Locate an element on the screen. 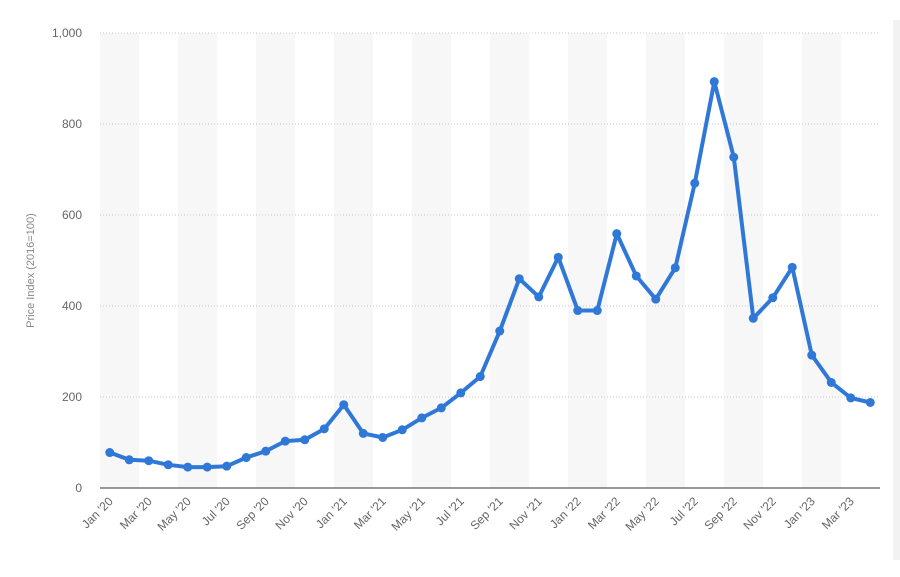 The width and height of the screenshot is (900, 577). x-tick-label: May '21 is located at coordinates (409, 514).